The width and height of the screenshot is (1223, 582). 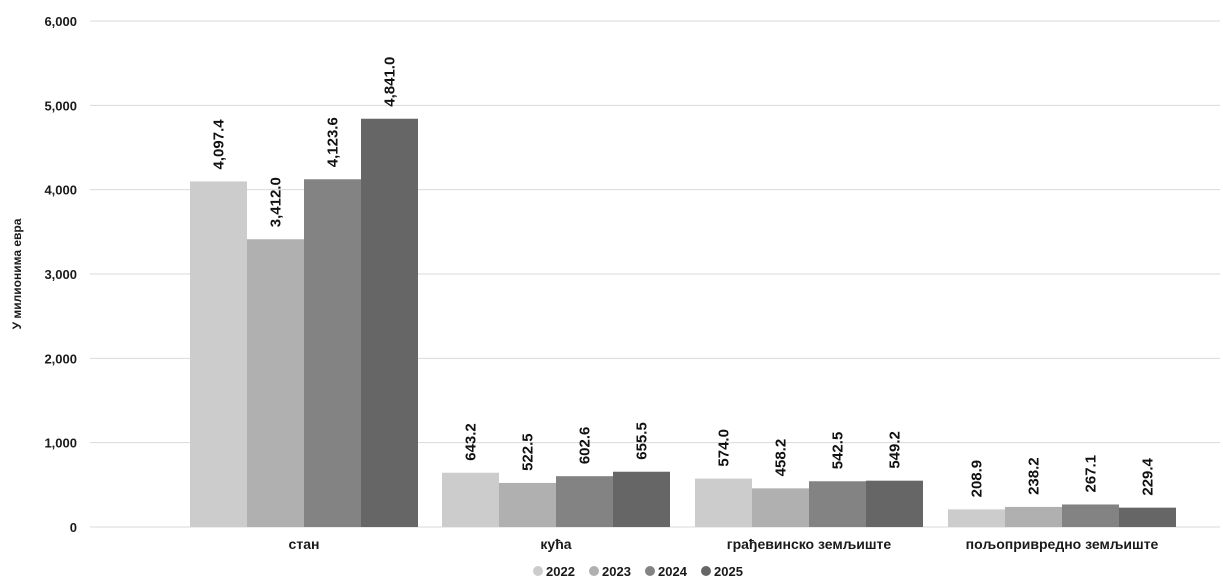 What do you see at coordinates (471, 442) in the screenshot?
I see `data-label: 643.2` at bounding box center [471, 442].